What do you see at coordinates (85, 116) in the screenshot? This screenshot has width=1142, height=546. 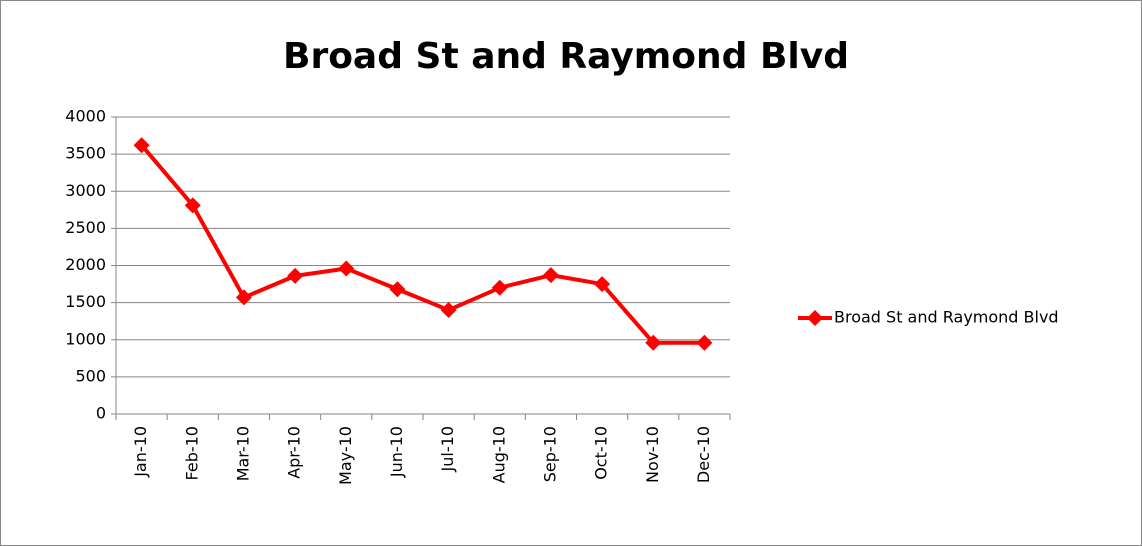 I see `y-tick-label: 4000` at bounding box center [85, 116].